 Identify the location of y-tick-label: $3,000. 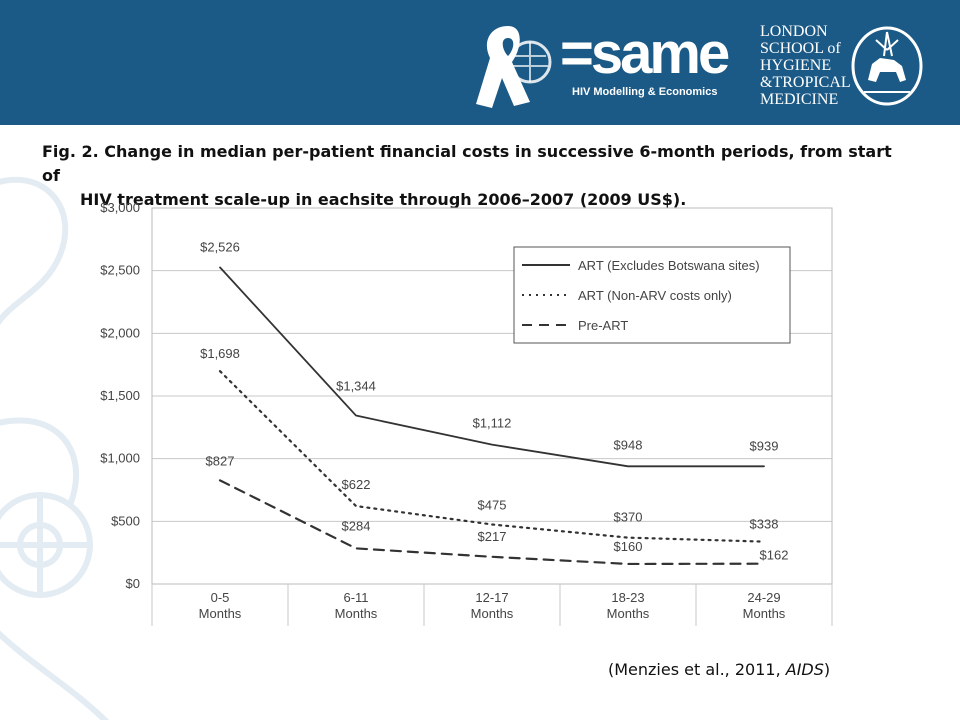
(120, 207).